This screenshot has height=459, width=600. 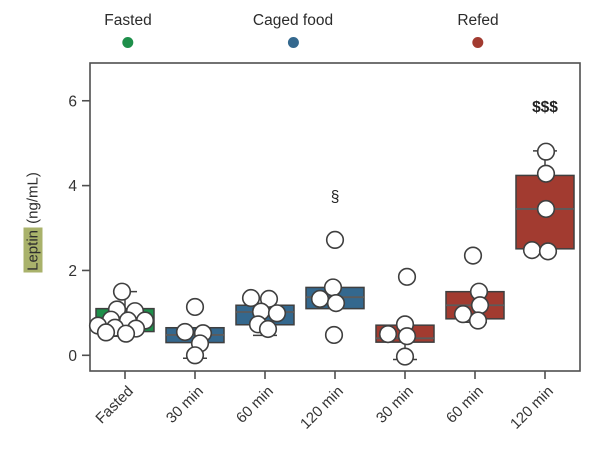 I want to click on legend-label-caged-food: Caged food, so click(x=293, y=20).